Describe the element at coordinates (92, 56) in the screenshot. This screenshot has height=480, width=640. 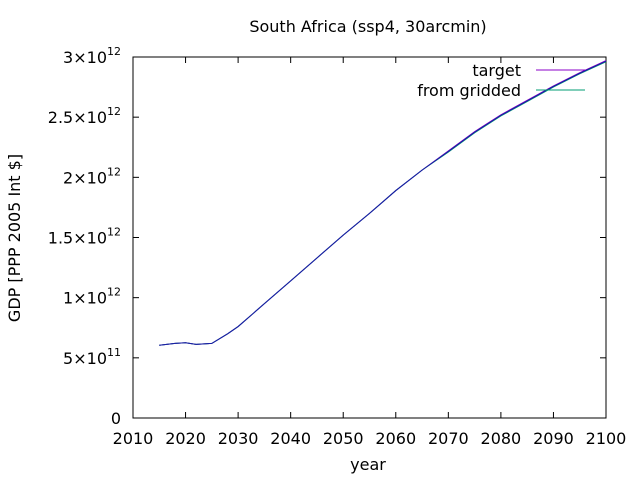
I see `y-tick-label: 3×10¹²` at that location.